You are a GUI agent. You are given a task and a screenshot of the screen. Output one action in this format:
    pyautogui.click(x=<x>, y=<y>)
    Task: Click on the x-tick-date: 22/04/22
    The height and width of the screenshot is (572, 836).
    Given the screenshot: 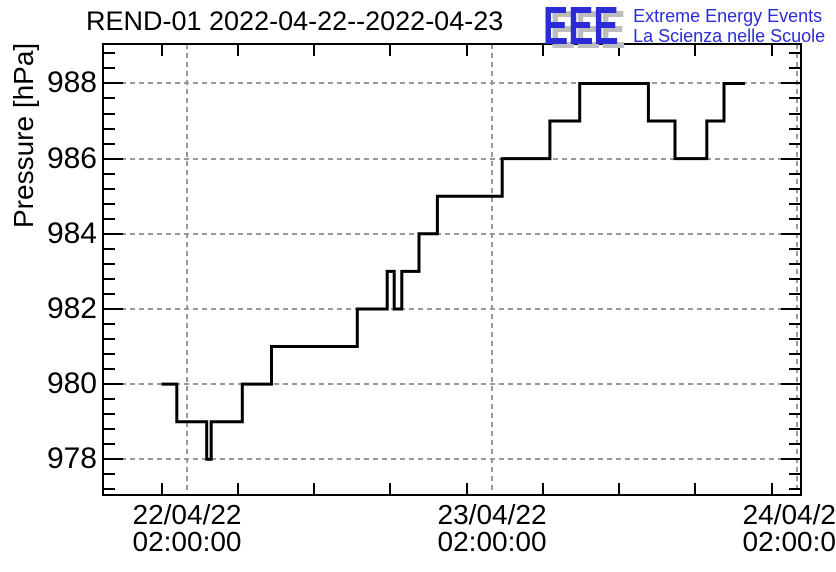 What is the action you would take?
    pyautogui.click(x=187, y=514)
    